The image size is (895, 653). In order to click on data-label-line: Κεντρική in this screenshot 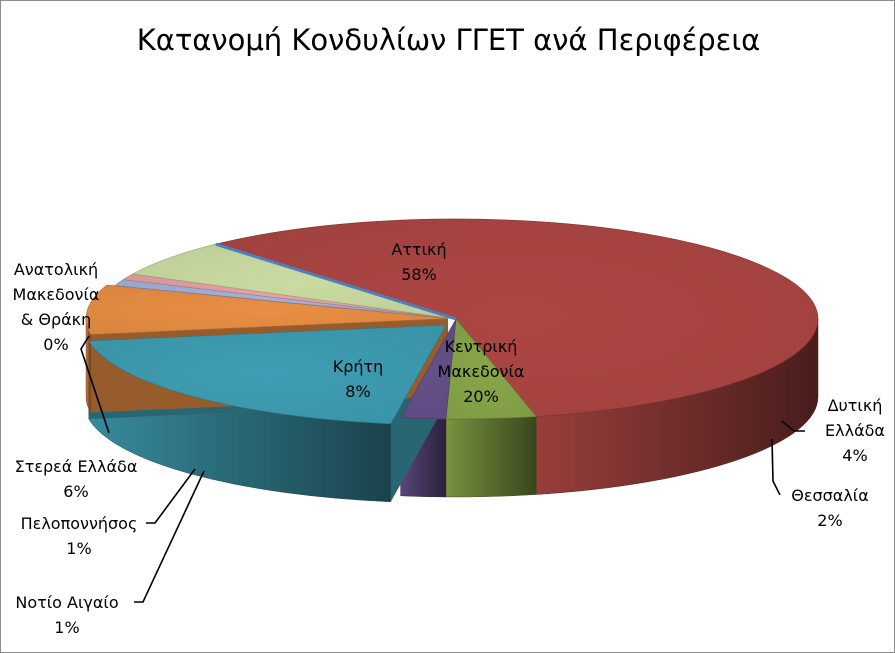, I will do `click(481, 346)`.